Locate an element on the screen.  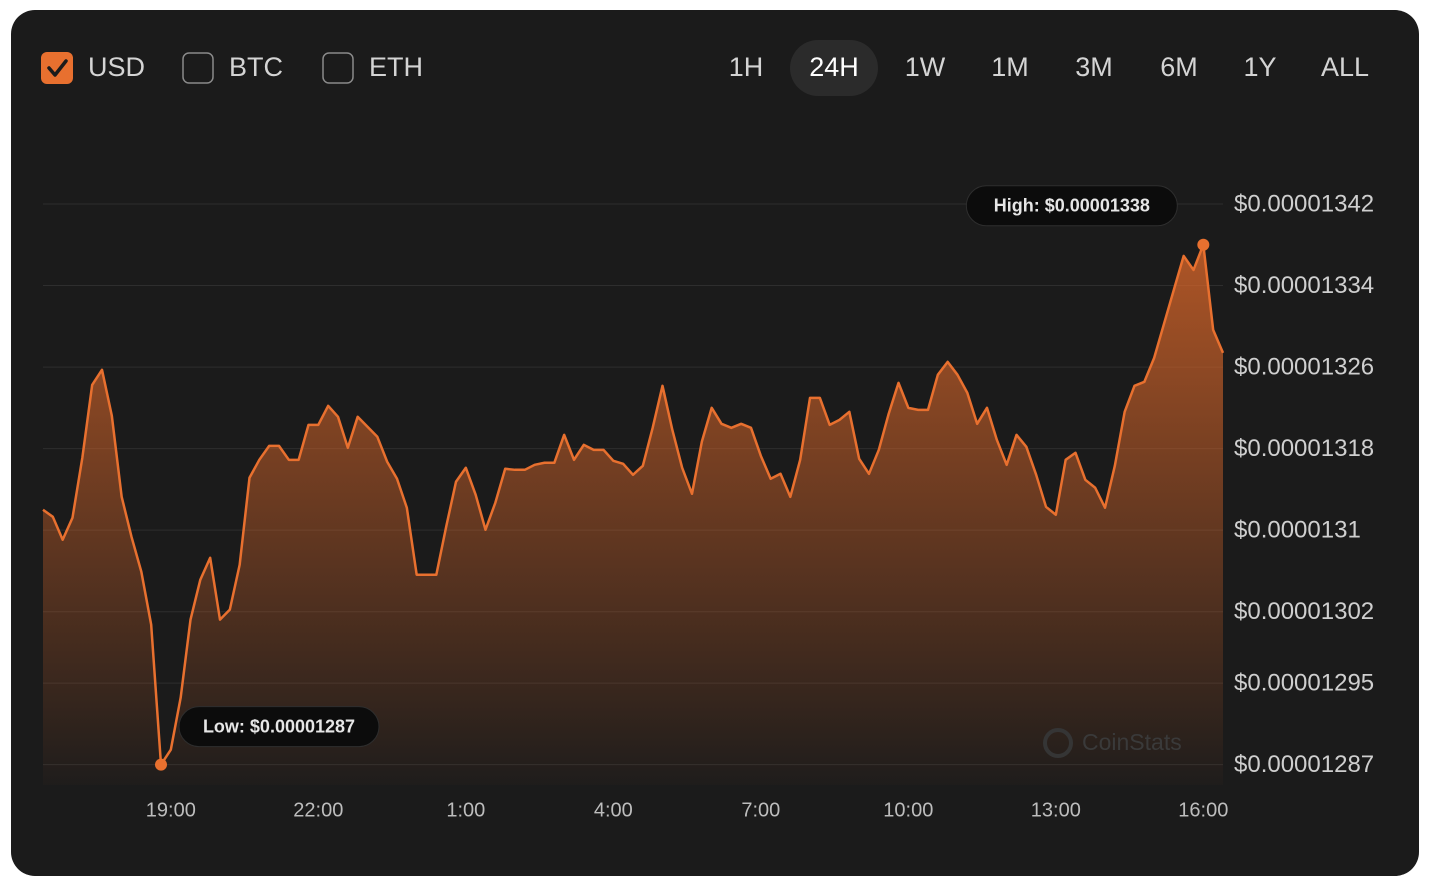
x-tick-label: 4:00 is located at coordinates (613, 810).